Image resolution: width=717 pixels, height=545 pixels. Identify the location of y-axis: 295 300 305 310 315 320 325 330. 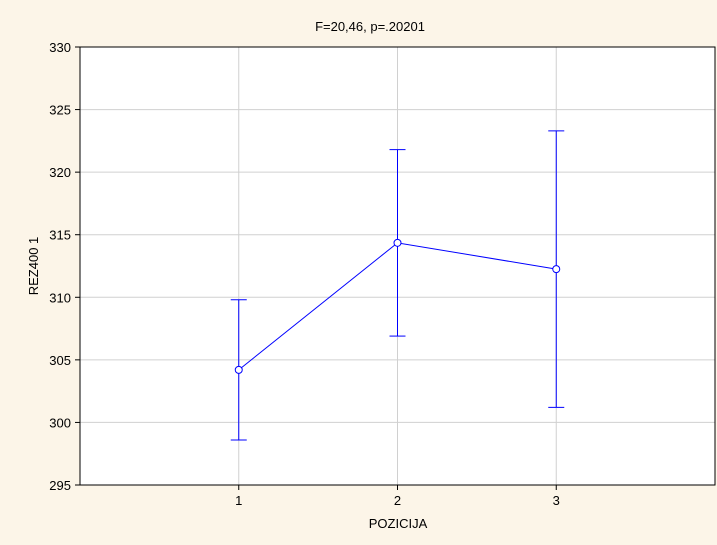
(64, 266).